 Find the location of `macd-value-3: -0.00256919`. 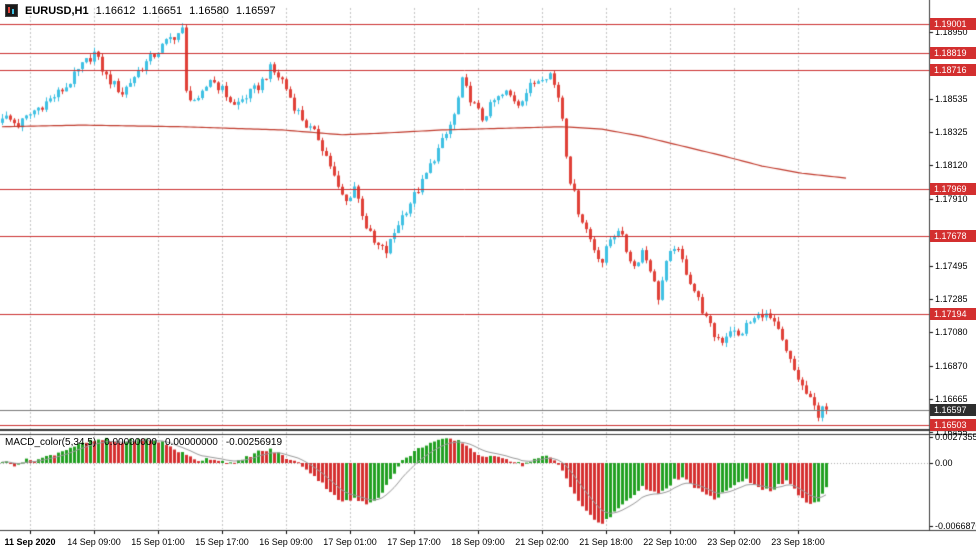

macd-value-3: -0.00256919 is located at coordinates (254, 442).